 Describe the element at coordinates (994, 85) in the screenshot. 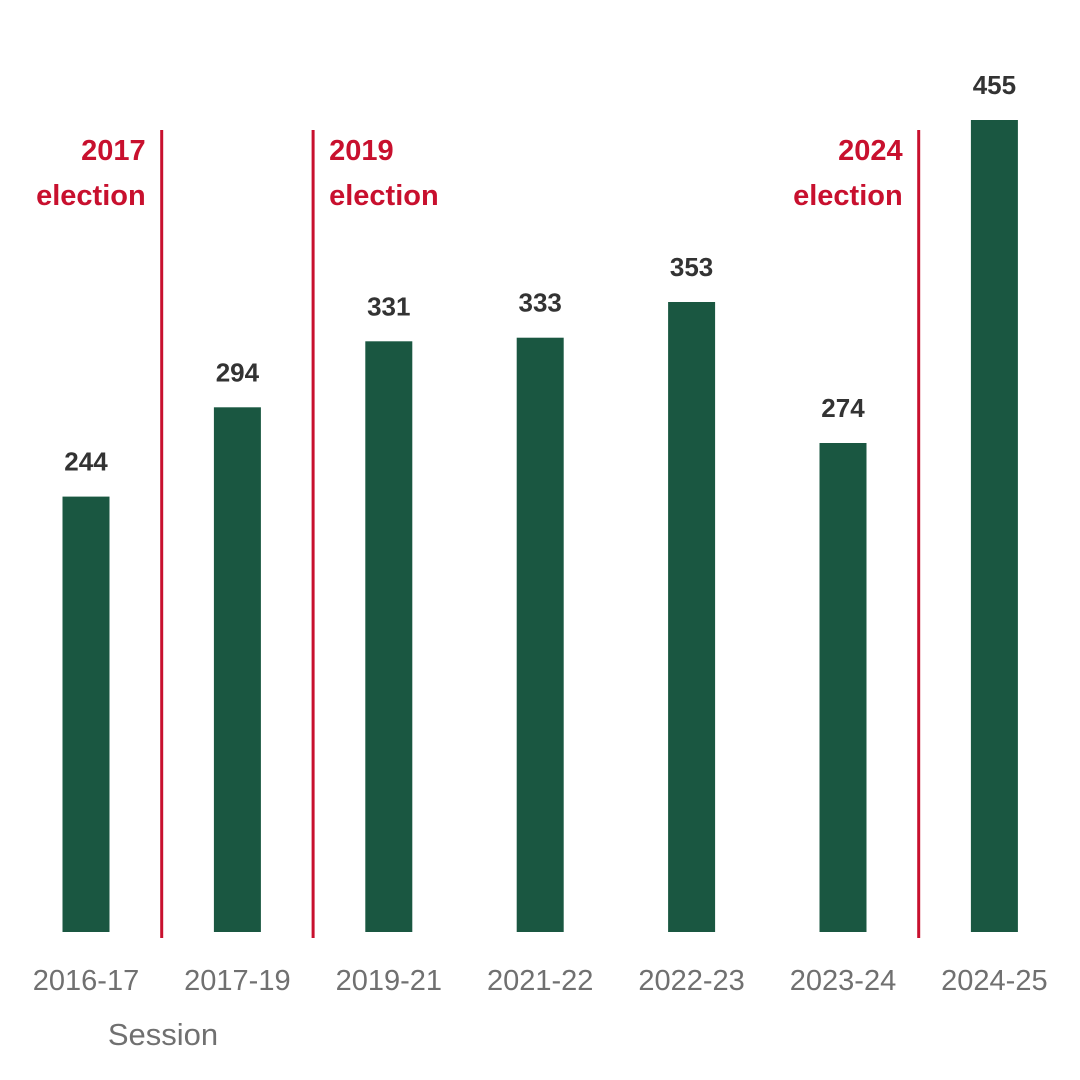

I see `value-label-2024-25: 455` at that location.